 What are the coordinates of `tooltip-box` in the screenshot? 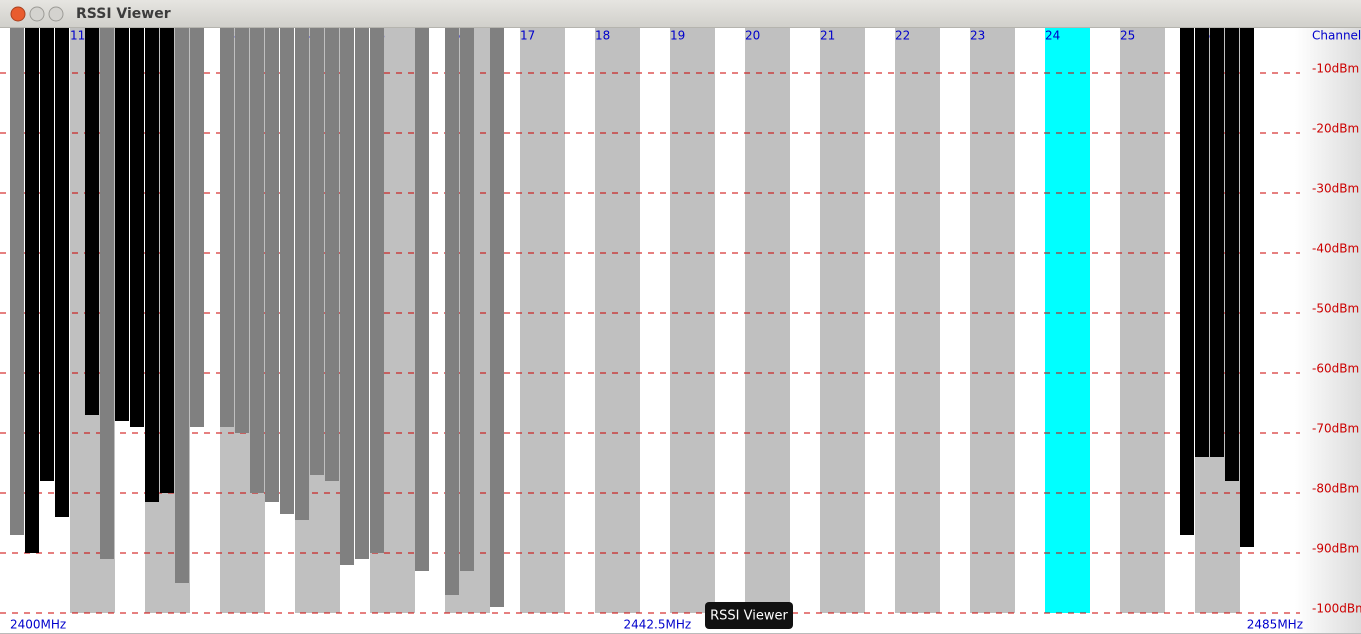 It's located at (749, 615).